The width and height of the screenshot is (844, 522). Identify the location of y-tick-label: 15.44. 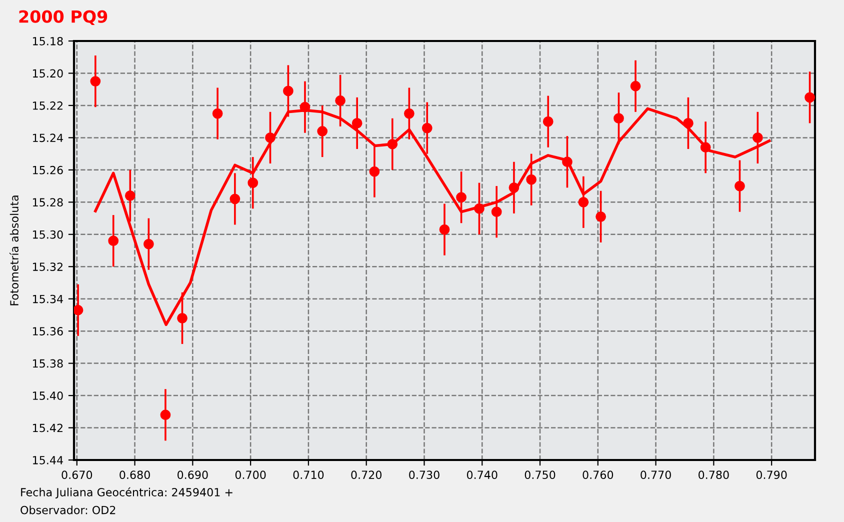
(47, 460).